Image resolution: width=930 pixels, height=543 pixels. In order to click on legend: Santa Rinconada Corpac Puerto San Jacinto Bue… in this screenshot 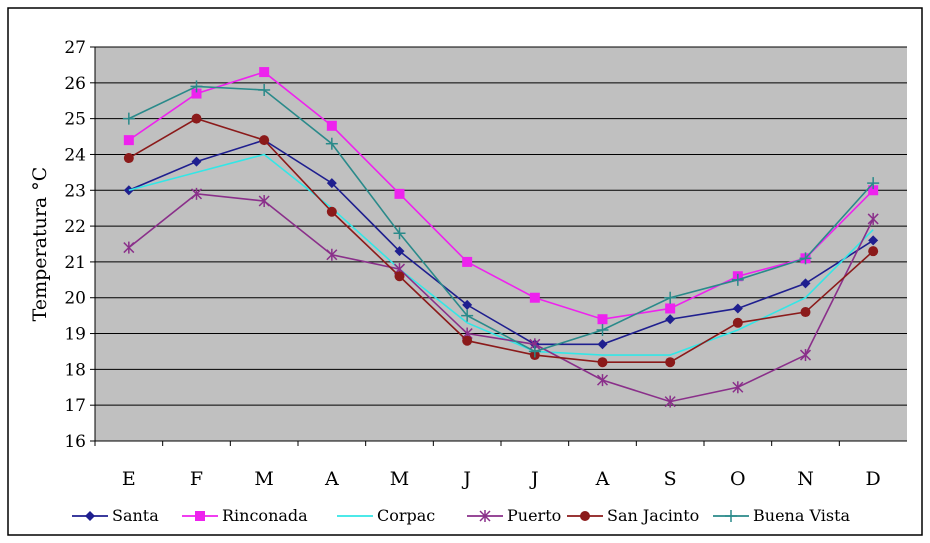, I will do `click(461, 515)`.